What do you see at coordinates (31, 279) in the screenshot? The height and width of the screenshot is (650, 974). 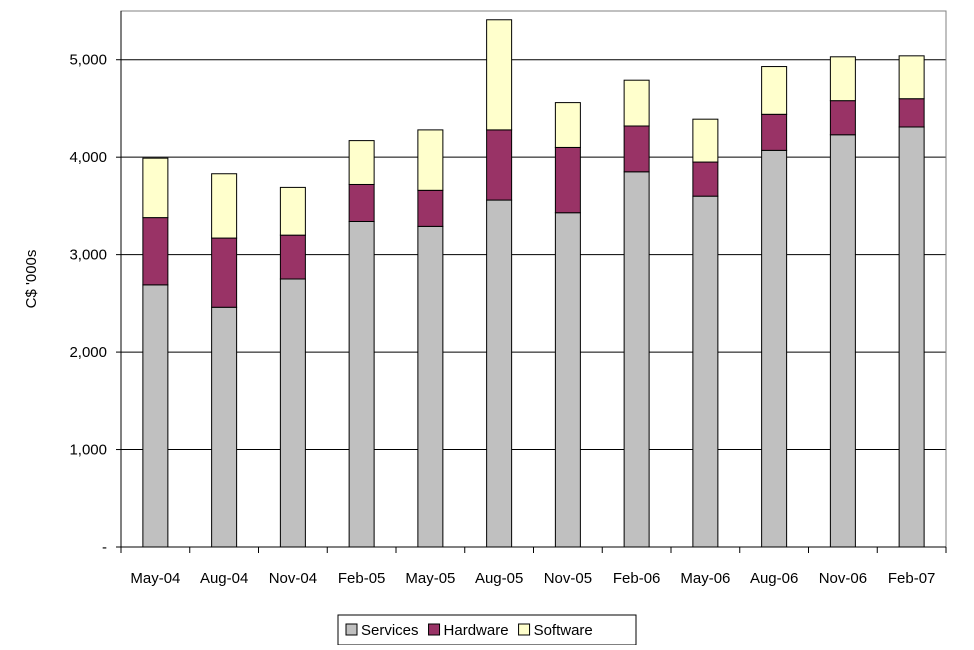 I see `y-axis-label: C$ '000s` at bounding box center [31, 279].